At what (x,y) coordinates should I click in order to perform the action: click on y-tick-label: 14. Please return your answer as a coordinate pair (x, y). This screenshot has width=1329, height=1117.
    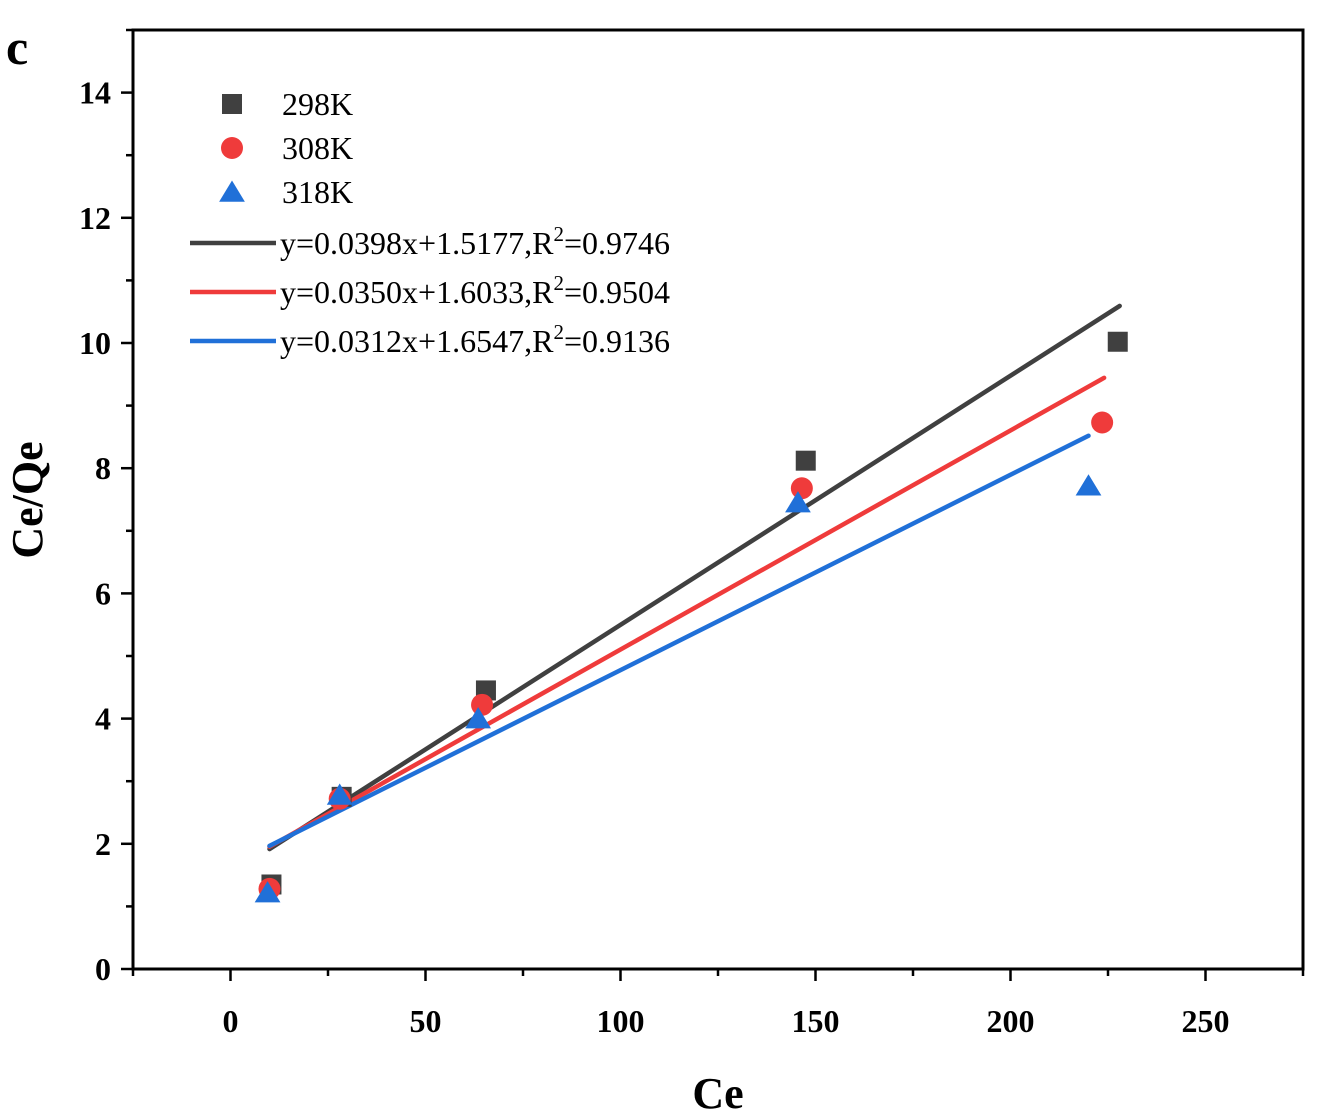
    Looking at the image, I should click on (95, 93).